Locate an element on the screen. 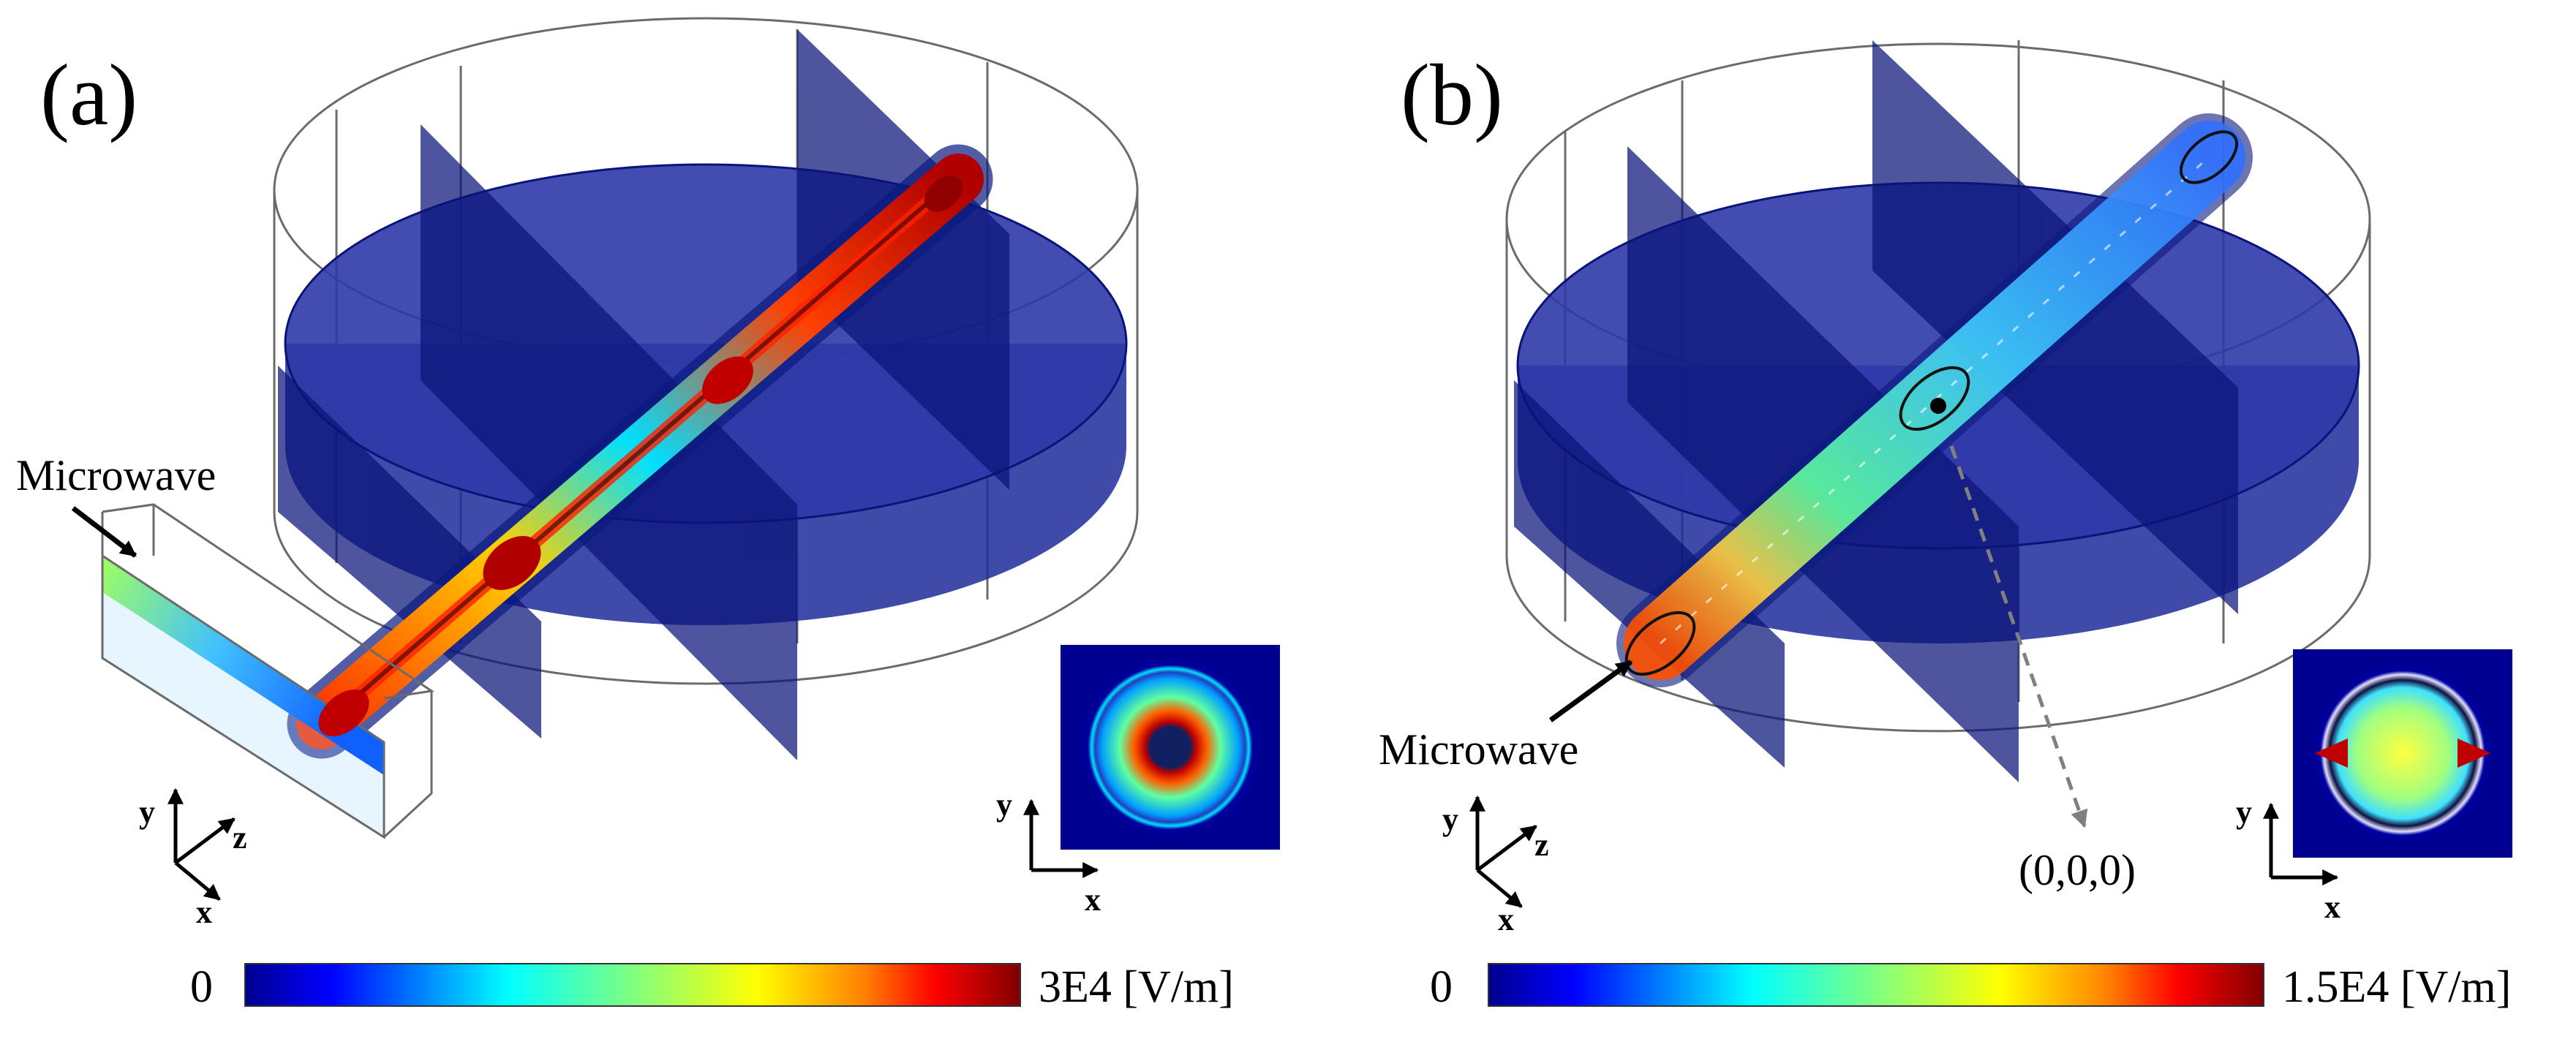  field-tube is located at coordinates (1934, 400).